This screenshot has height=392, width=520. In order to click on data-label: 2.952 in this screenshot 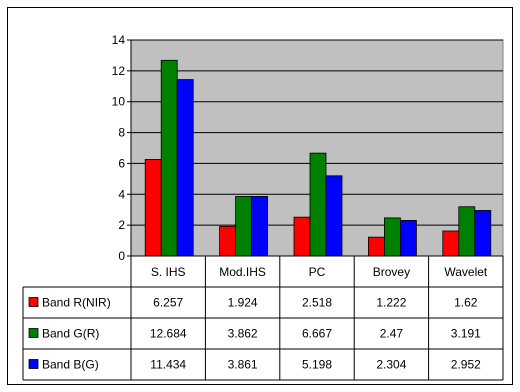, I will do `click(466, 365)`.